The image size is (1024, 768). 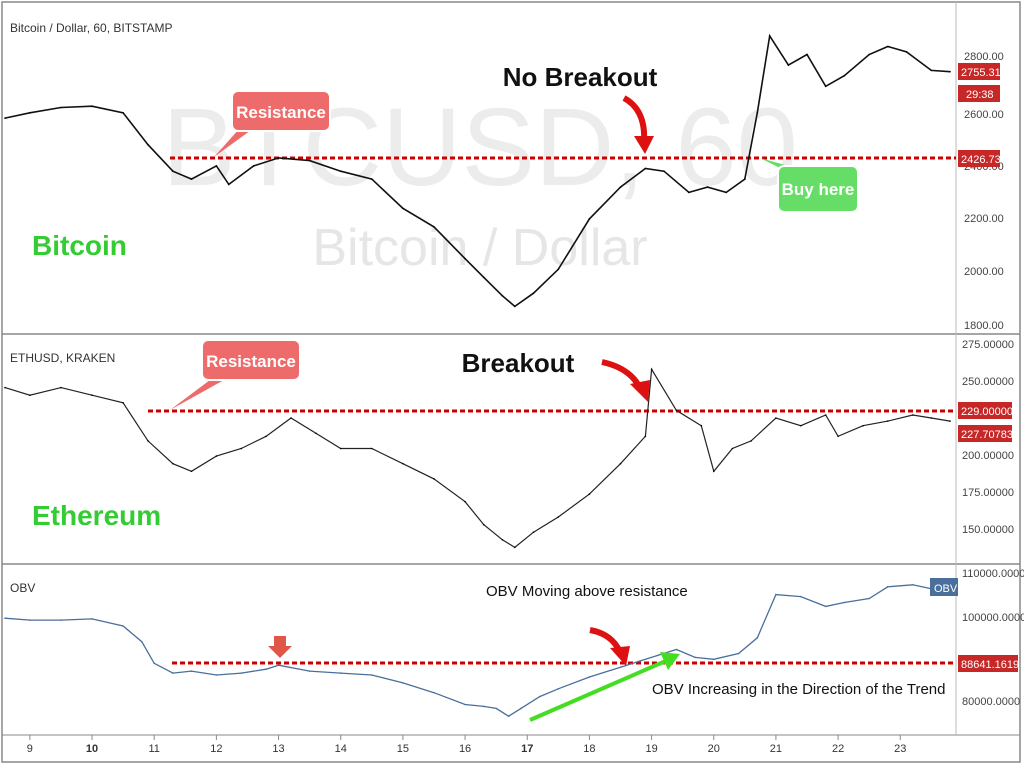 What do you see at coordinates (900, 749) in the screenshot?
I see `x-tick-label: 23` at bounding box center [900, 749].